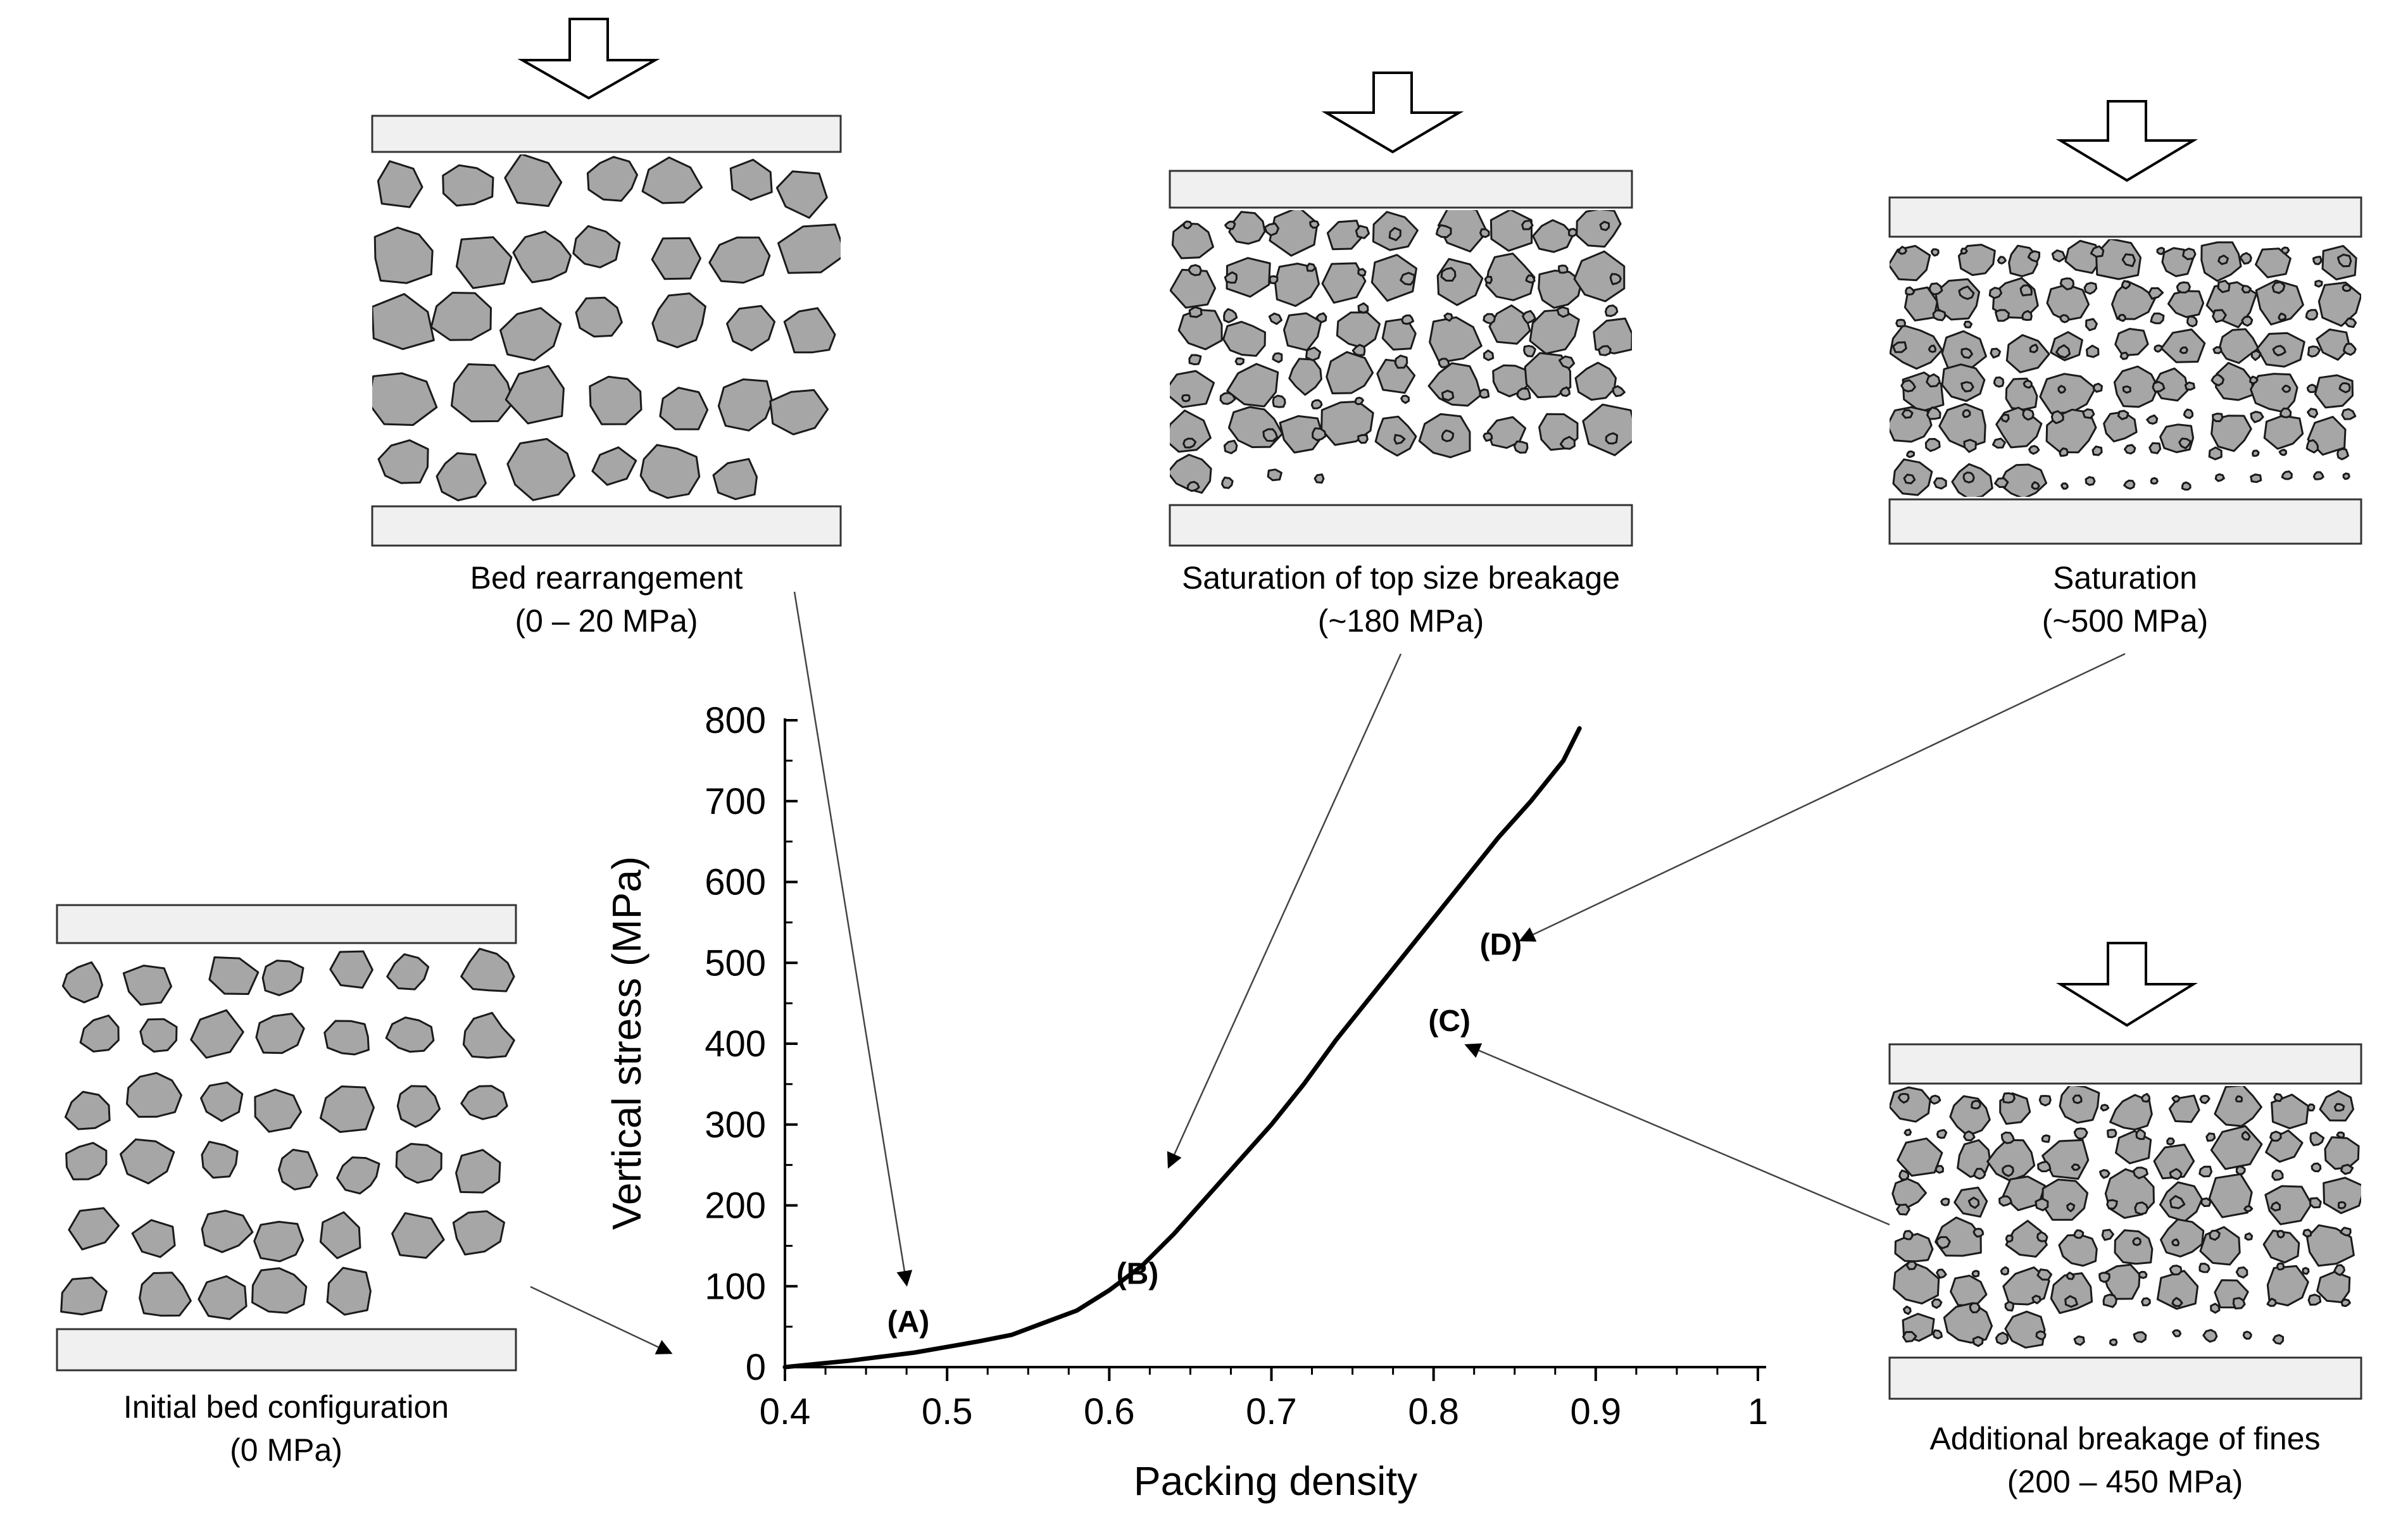 This screenshot has width=2408, height=1538. What do you see at coordinates (1403, 355) in the screenshot?
I see `fines-set` at bounding box center [1403, 355].